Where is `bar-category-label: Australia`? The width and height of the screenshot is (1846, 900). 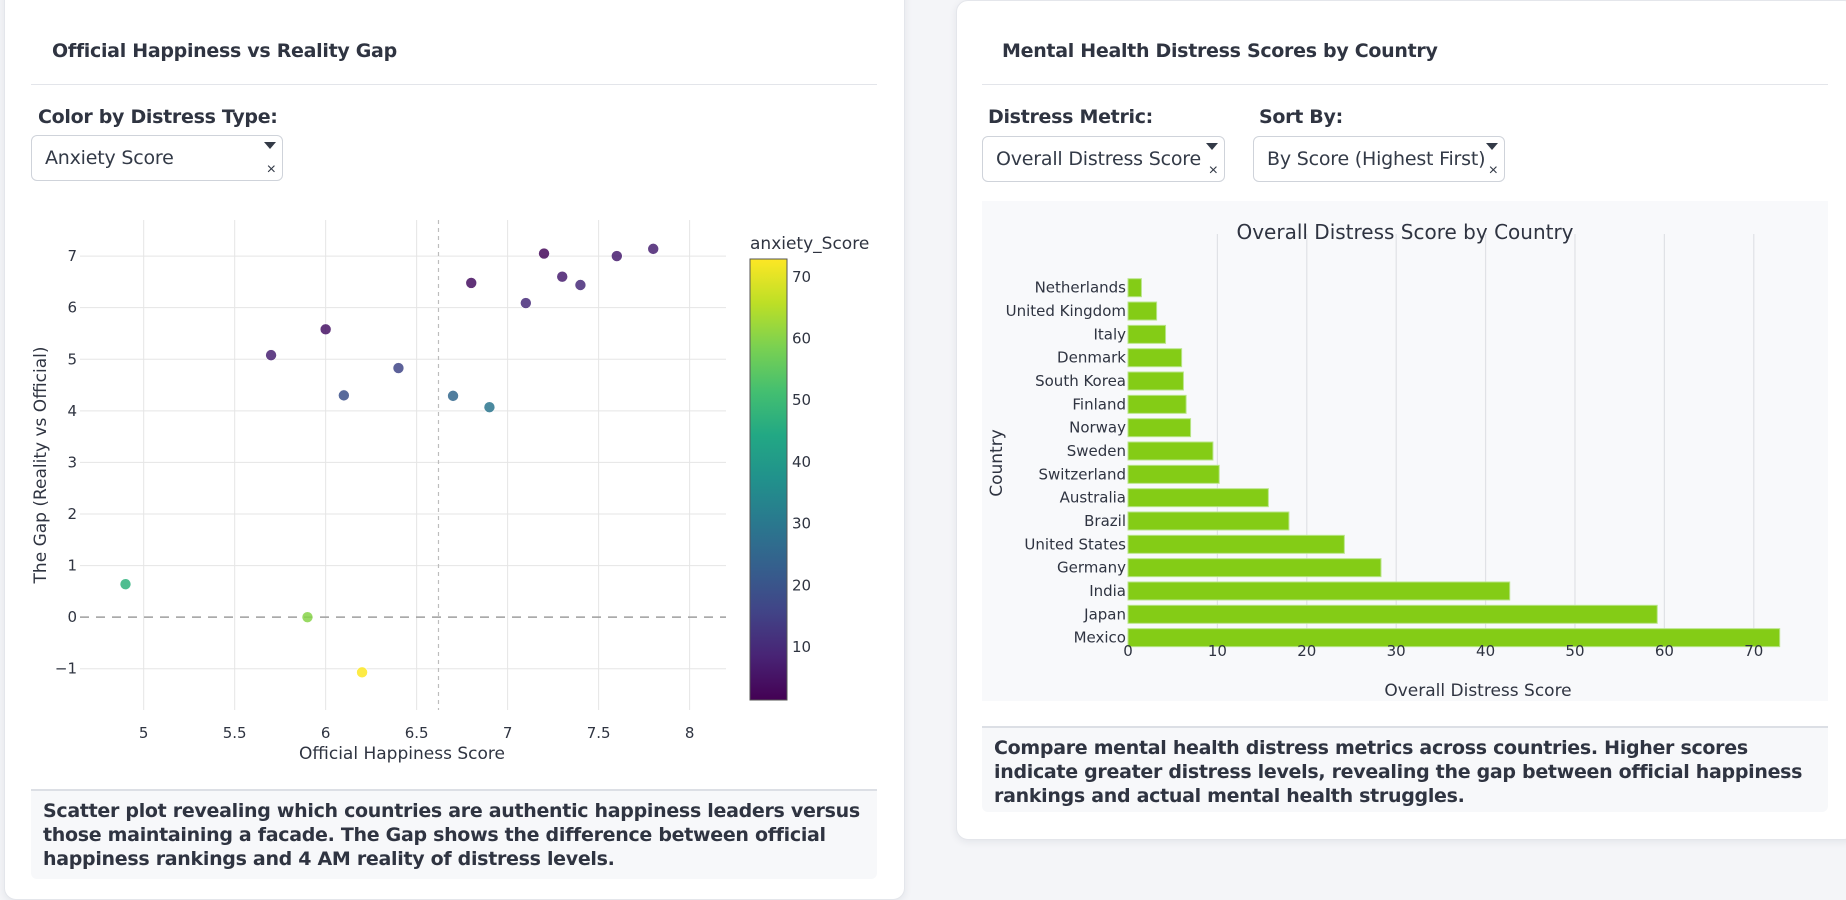
bar-category-label: Australia is located at coordinates (1093, 498).